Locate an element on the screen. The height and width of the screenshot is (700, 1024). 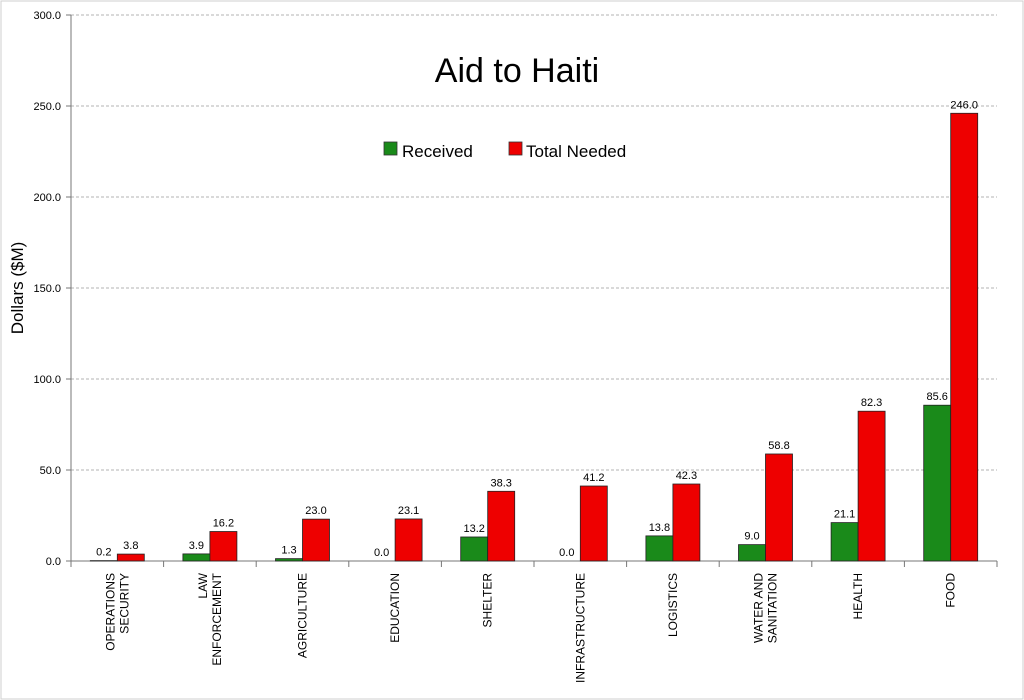
x-tick-label: LAW ENFORCEMENT is located at coordinates (210, 618).